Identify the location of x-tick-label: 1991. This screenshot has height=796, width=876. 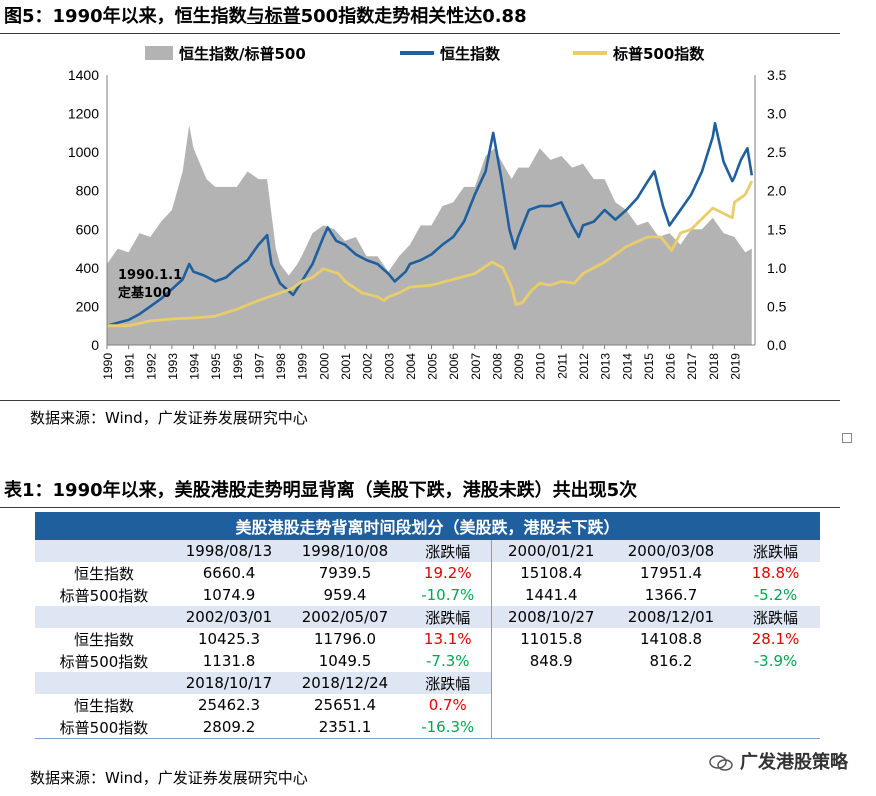
(130, 366).